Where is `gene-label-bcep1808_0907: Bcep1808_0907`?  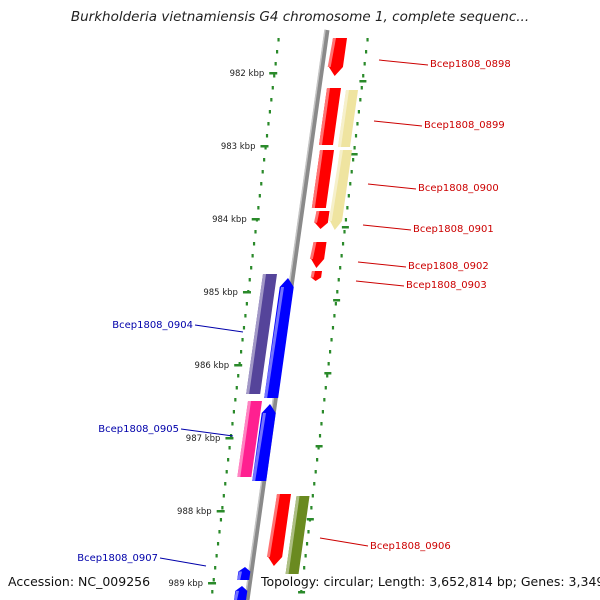 gene-label-bcep1808_0907: Bcep1808_0907 is located at coordinates (117, 558).